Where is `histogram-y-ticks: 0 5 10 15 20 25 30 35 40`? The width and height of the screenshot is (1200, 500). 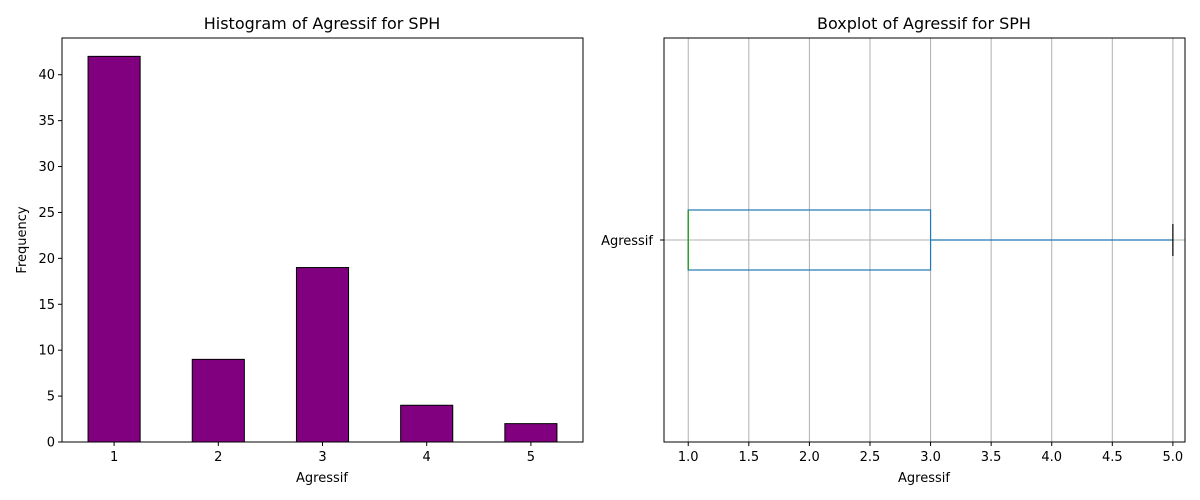 histogram-y-ticks: 0 5 10 15 20 25 30 35 40 is located at coordinates (50, 259).